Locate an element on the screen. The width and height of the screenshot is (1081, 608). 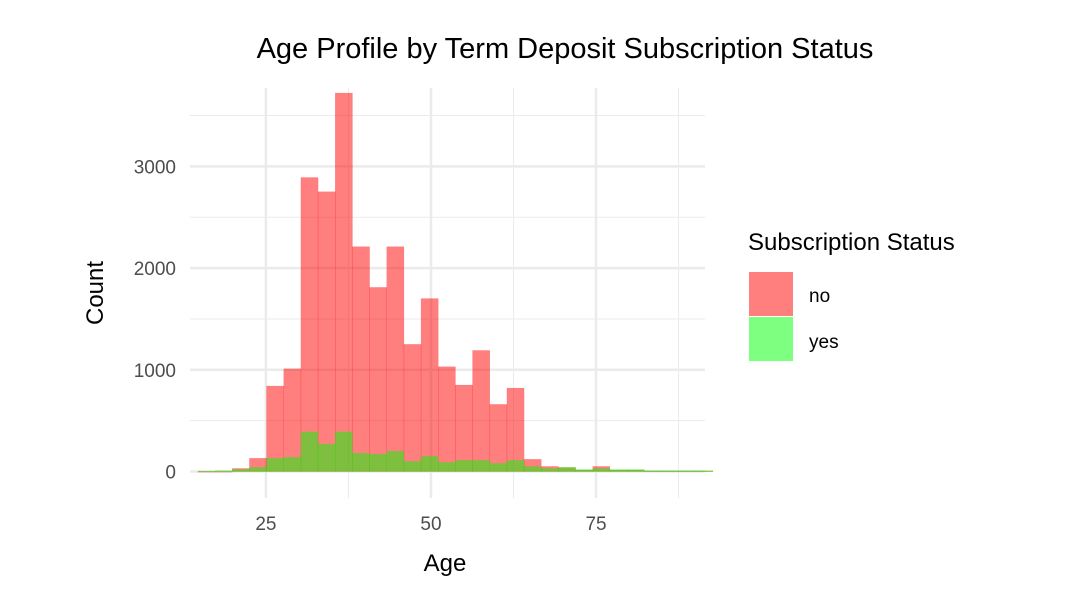
legend-label-no: no is located at coordinates (819, 296).